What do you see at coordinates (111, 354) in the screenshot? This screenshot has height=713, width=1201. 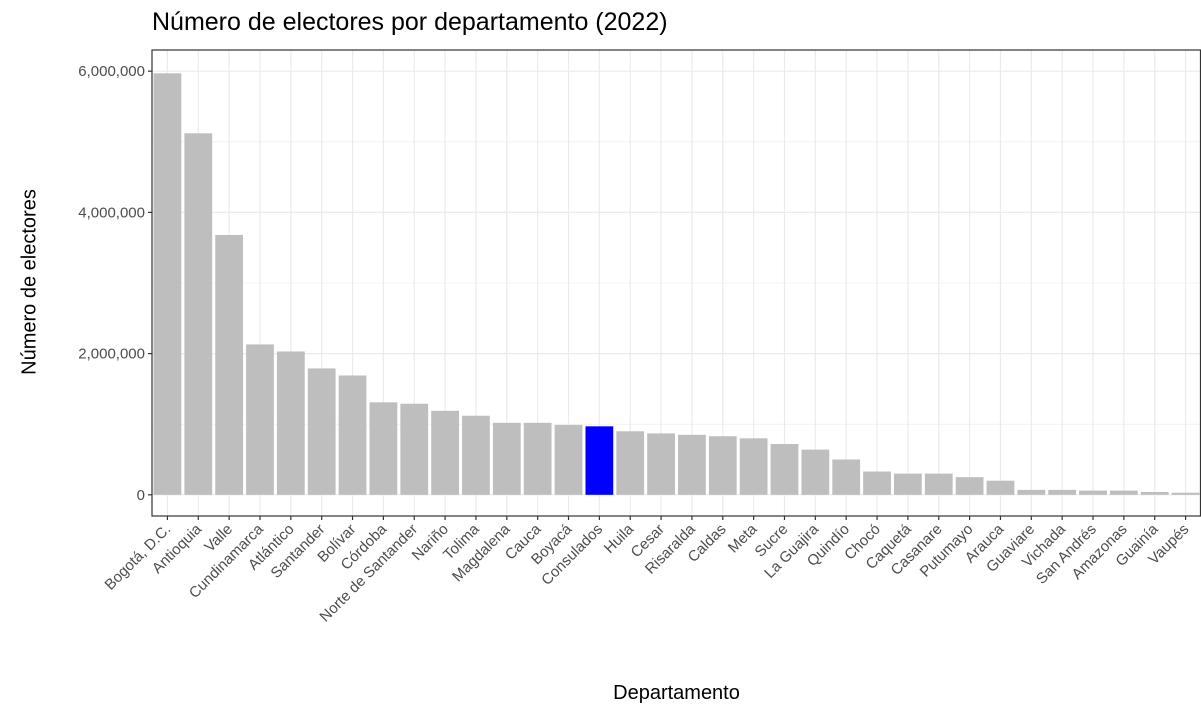 I see `y-tick-label: 2,000,000` at bounding box center [111, 354].